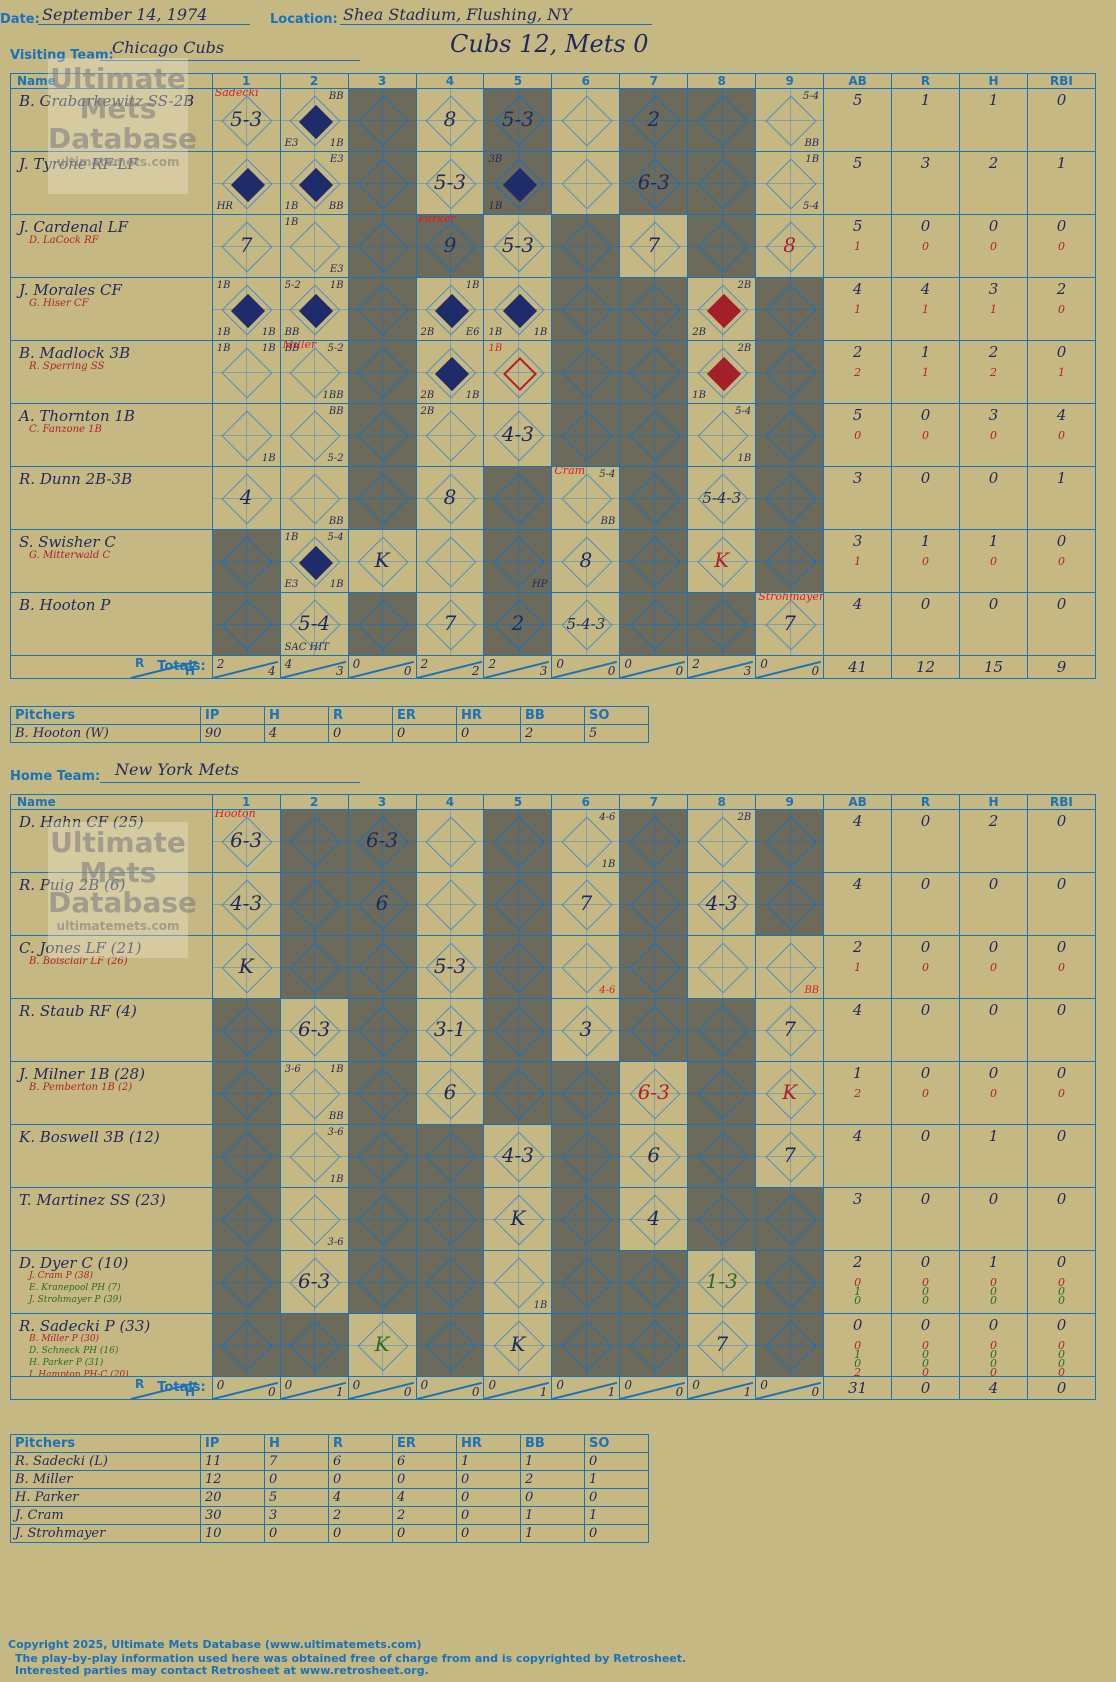 The image size is (1116, 1682). I want to click on pitcher-name: J. Strohmayer, so click(105, 1533).